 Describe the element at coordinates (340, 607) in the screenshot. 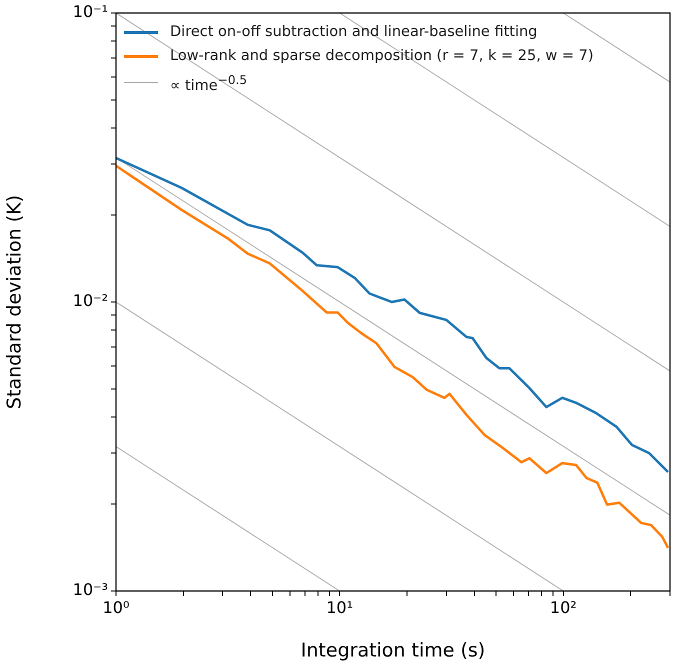

I see `x-tick-label: 10¹` at that location.